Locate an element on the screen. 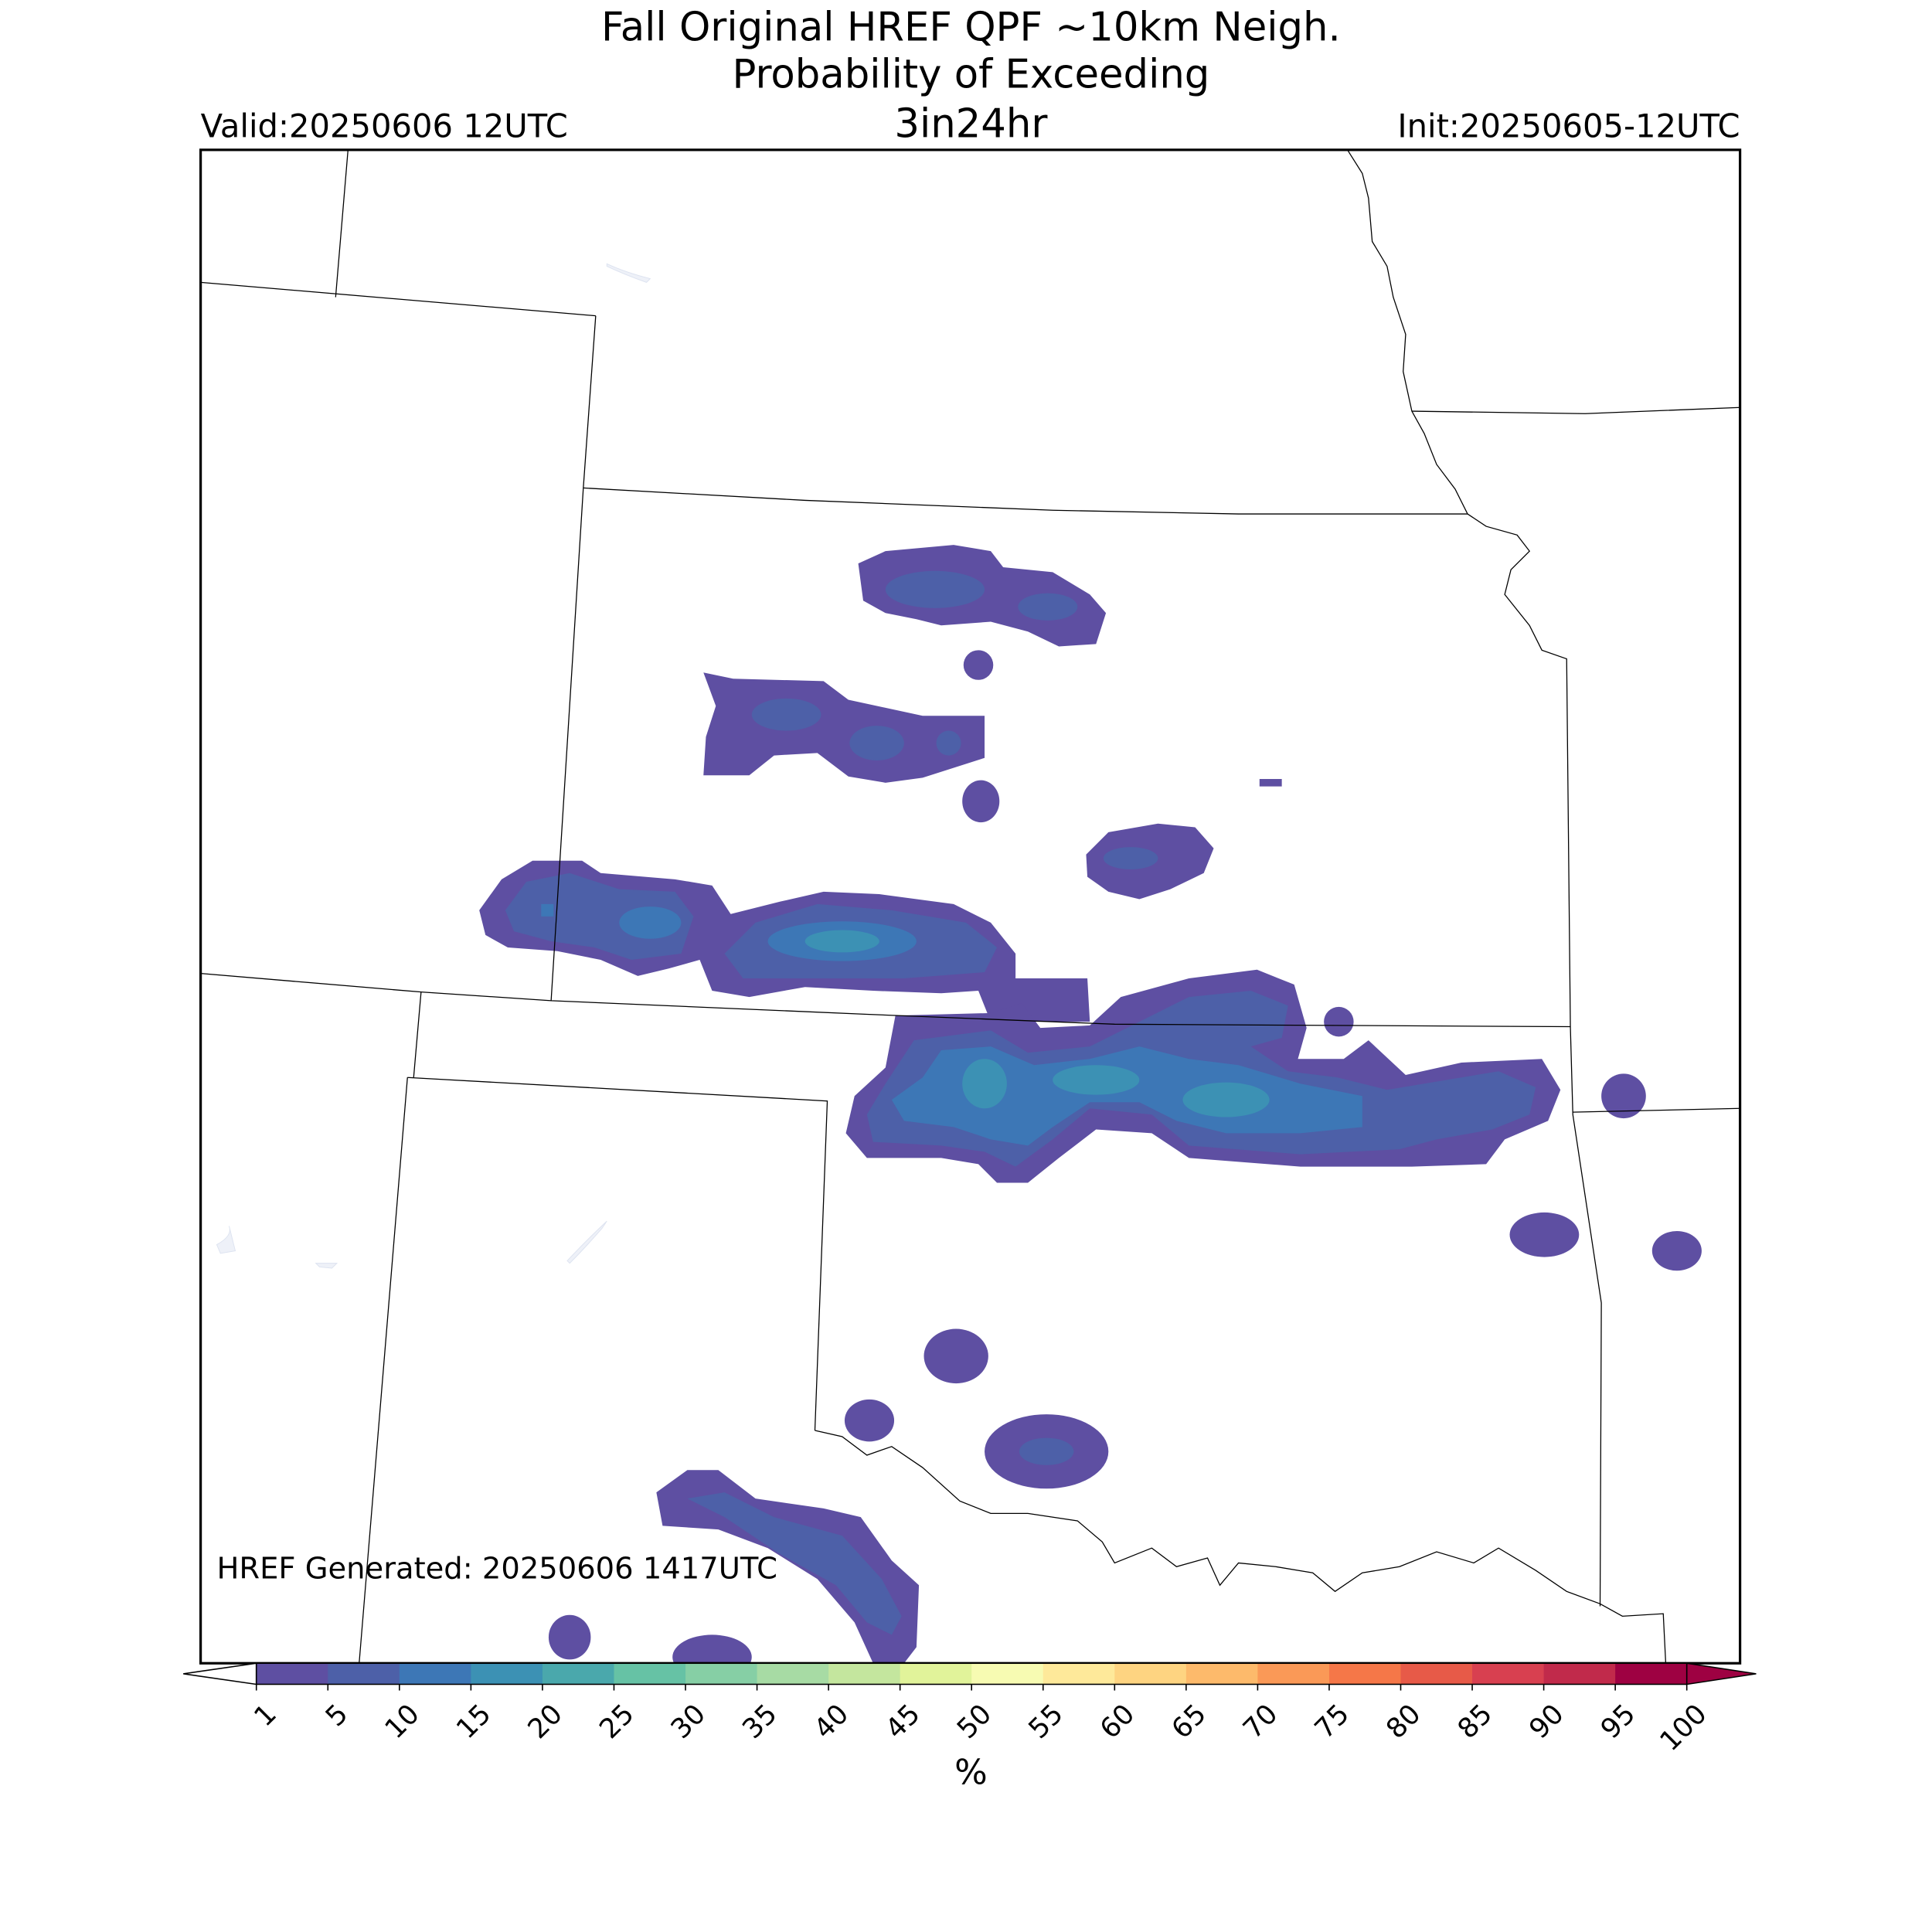 The width and height of the screenshot is (1932, 1932). title-line: Probability of Exceeding is located at coordinates (971, 74).